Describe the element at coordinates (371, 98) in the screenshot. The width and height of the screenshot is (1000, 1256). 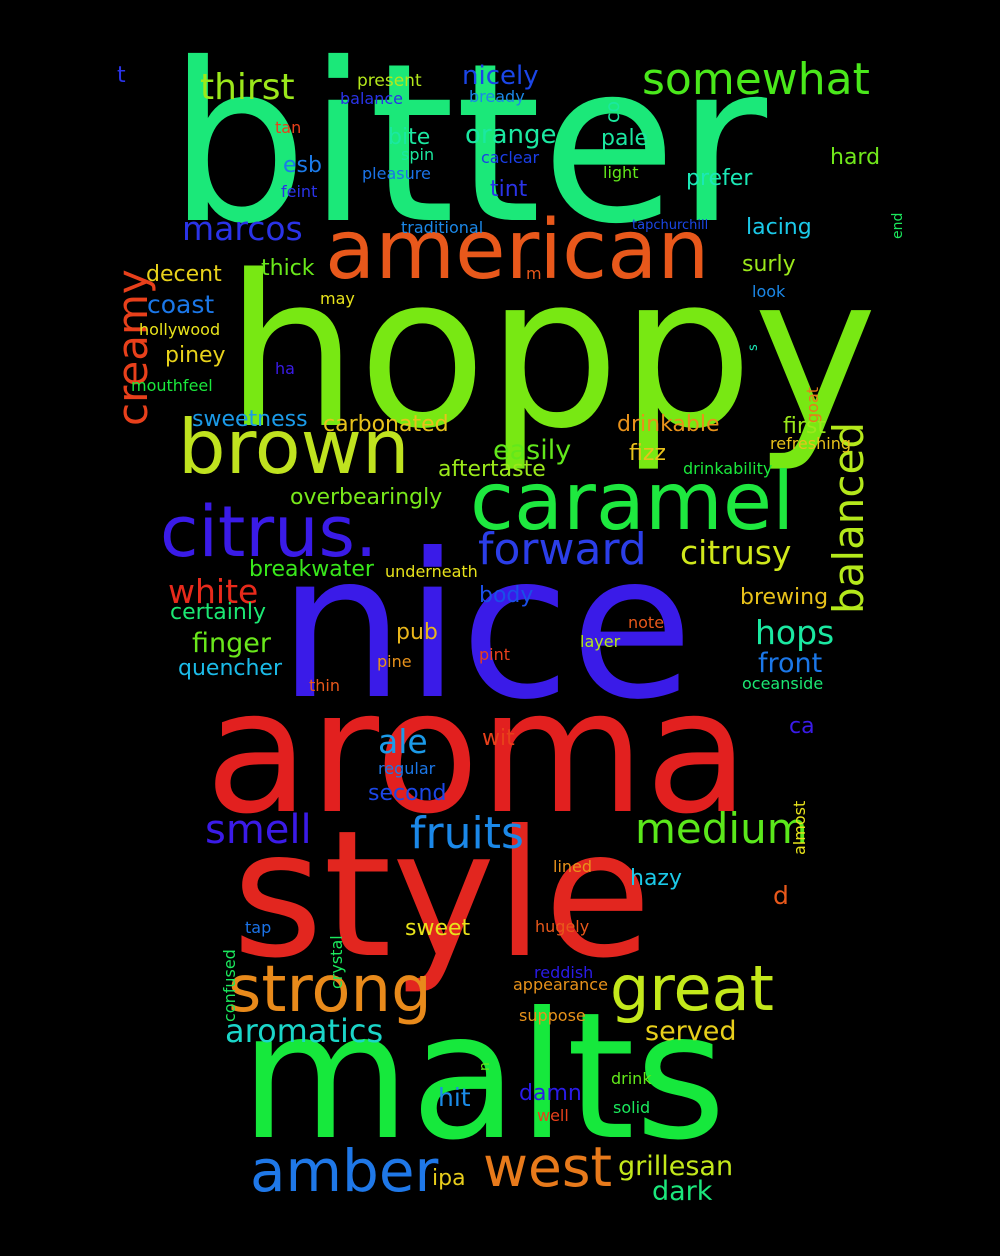
I see `word-balance: balance` at that location.